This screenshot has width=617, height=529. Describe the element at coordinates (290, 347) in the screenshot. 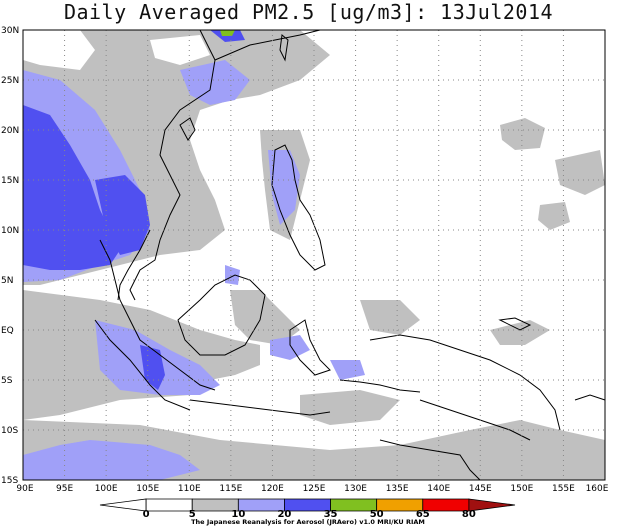

I see `lightblue-region-java` at that location.